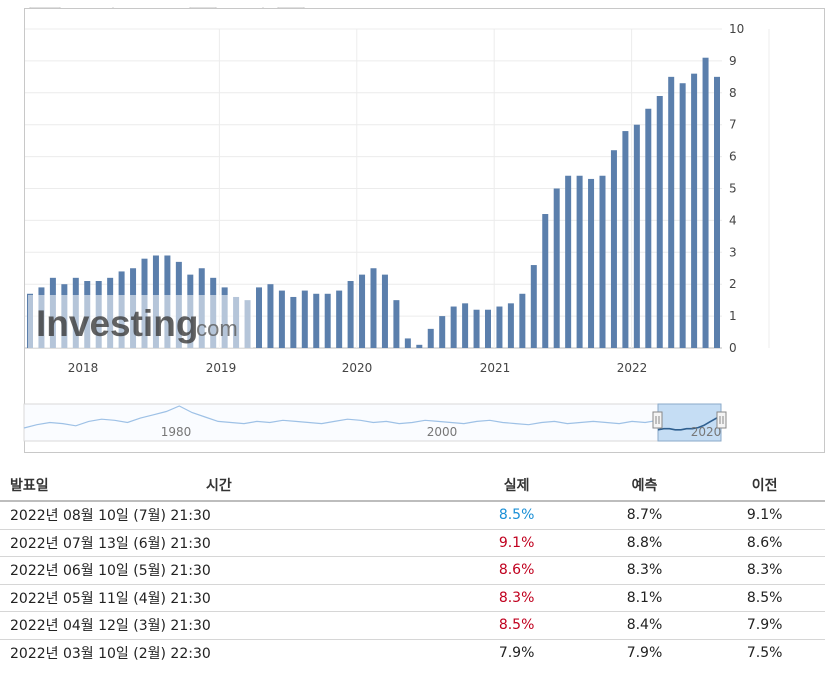 This screenshot has height=676, width=833. I want to click on x-tick-label: 2018, so click(83, 368).